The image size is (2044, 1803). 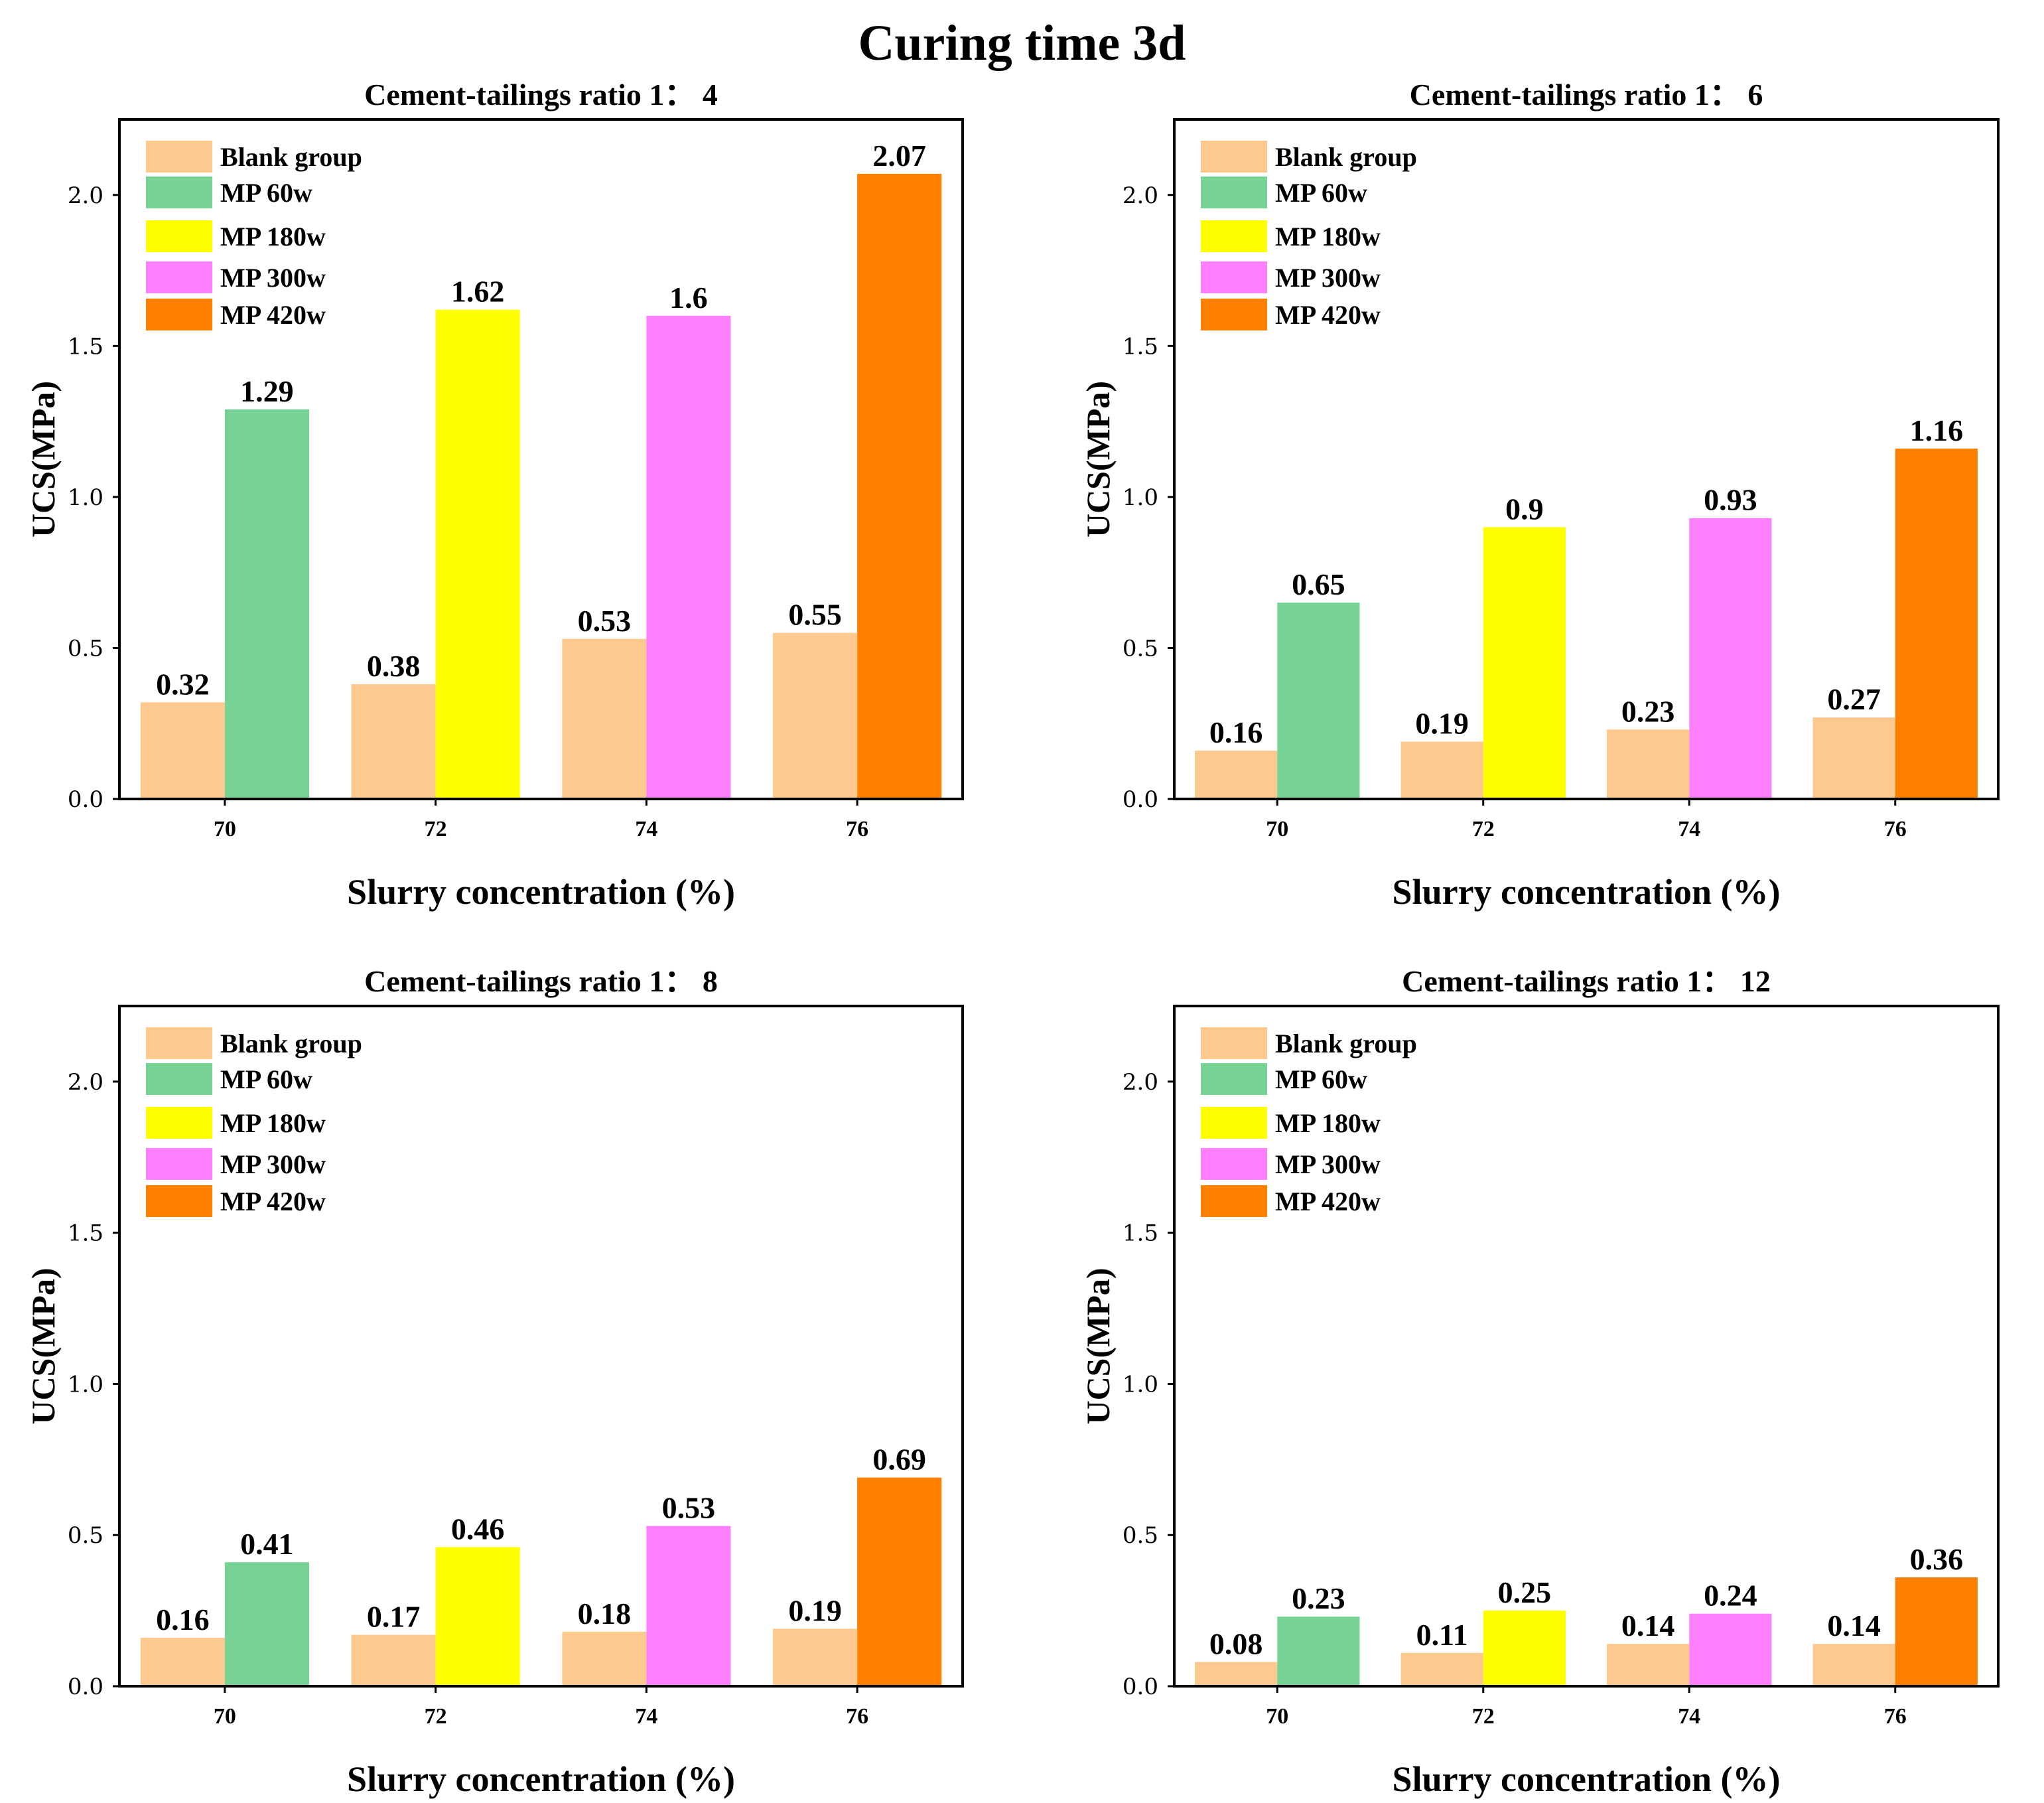 I want to click on chart3-label-mp-72: 0.46, so click(x=478, y=1529).